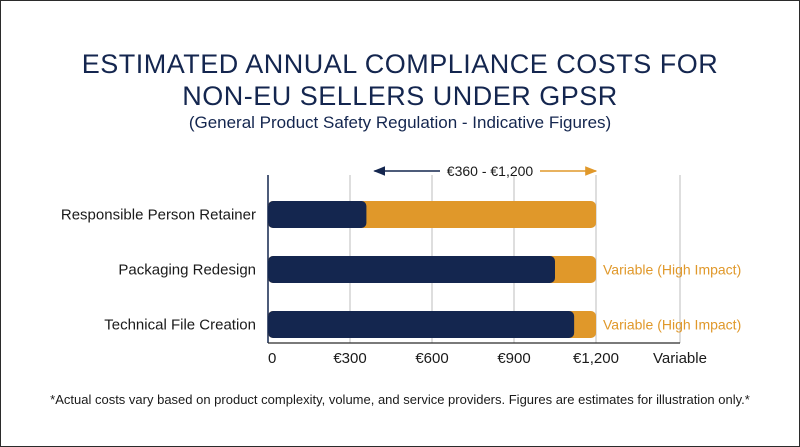  I want to click on chart-title-line-1: ESTIMATED ANNUAL COMPLIANCE COSTS FOR, so click(400, 64).